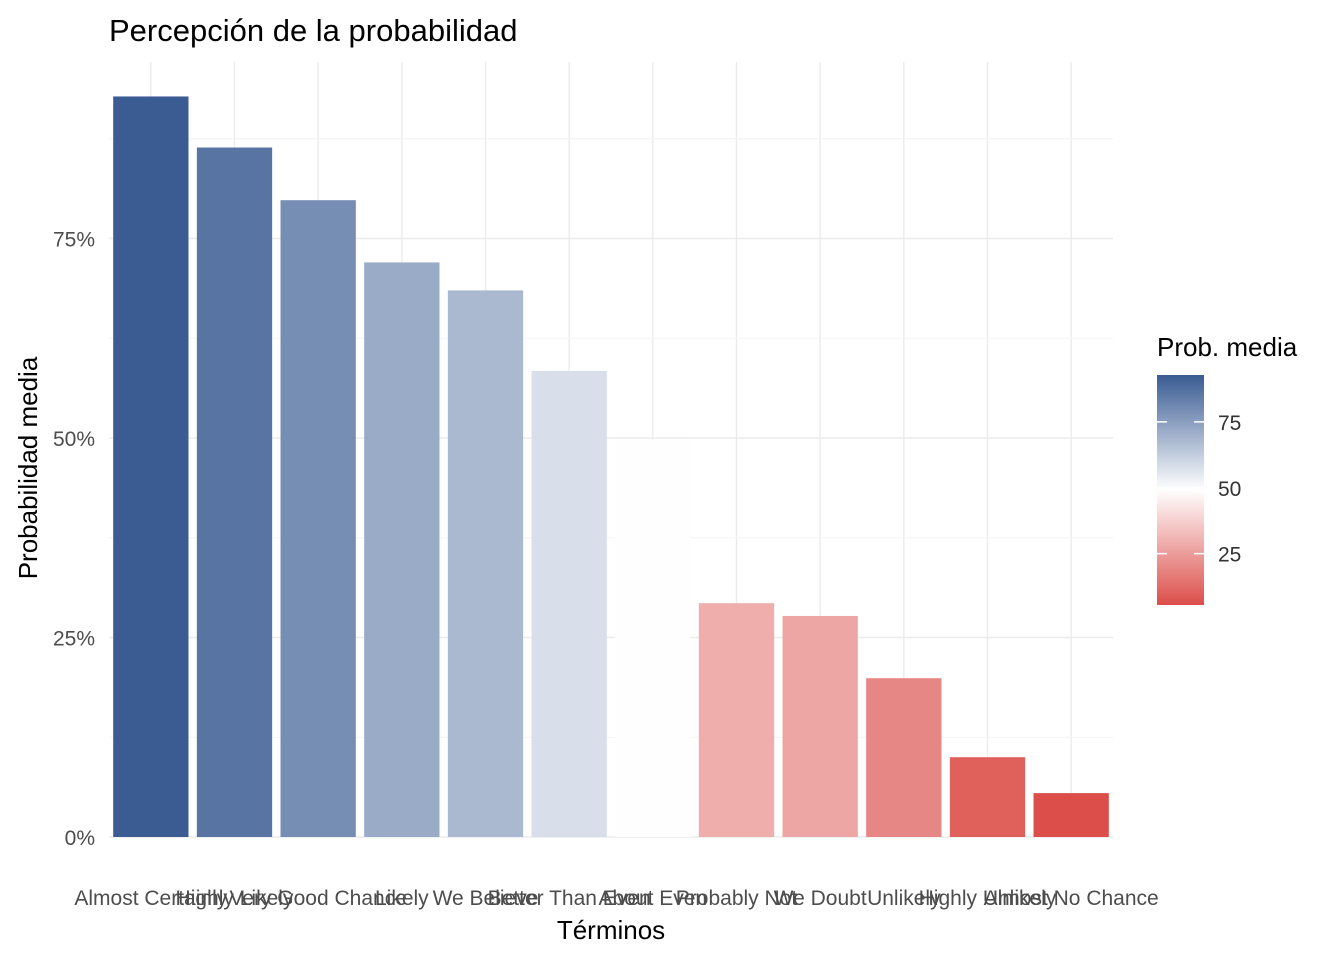  I want to click on legend-tick-label: 75, so click(1229, 423).